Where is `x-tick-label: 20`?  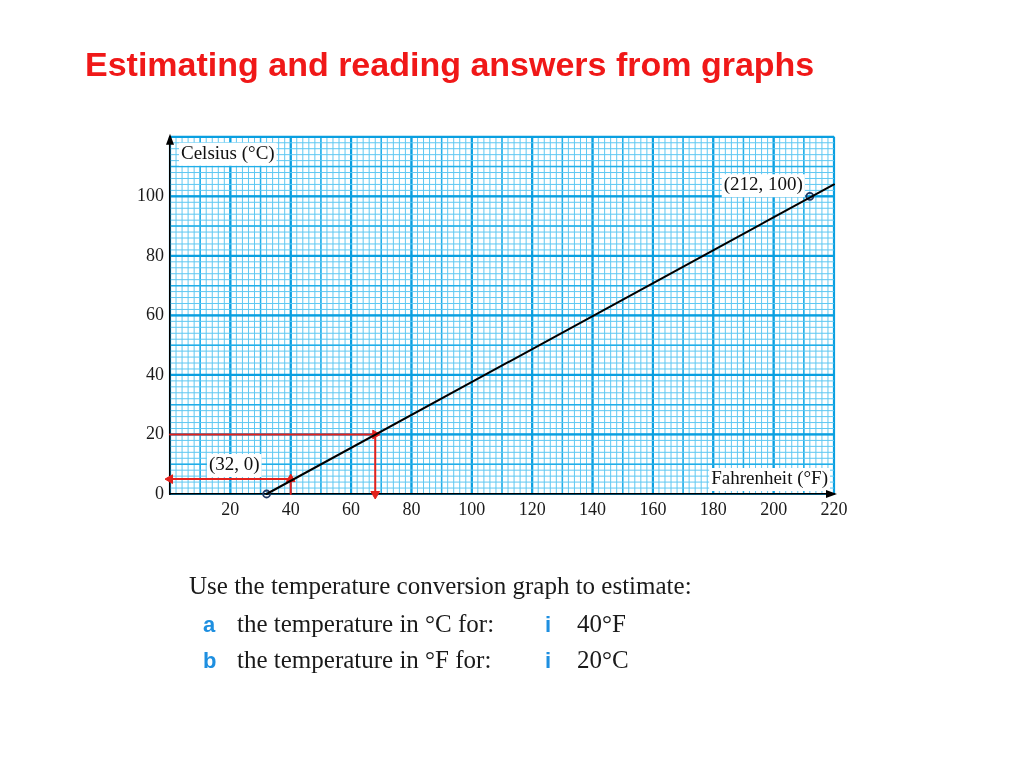 x-tick-label: 20 is located at coordinates (230, 508).